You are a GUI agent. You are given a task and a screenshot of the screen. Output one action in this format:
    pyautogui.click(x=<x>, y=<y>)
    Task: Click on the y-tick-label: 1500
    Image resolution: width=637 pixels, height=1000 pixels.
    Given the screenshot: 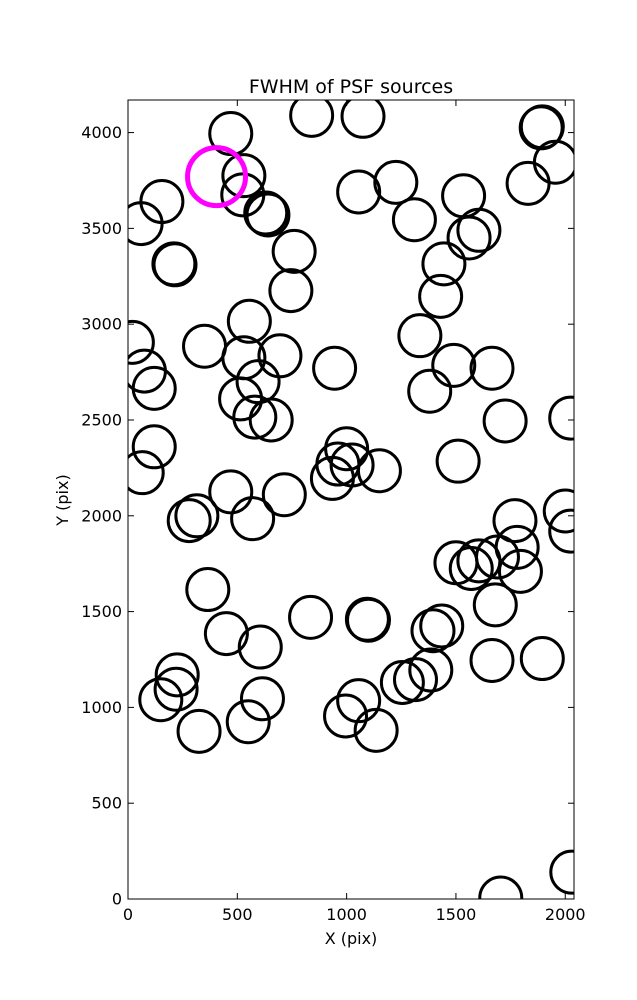 What is the action you would take?
    pyautogui.click(x=101, y=611)
    